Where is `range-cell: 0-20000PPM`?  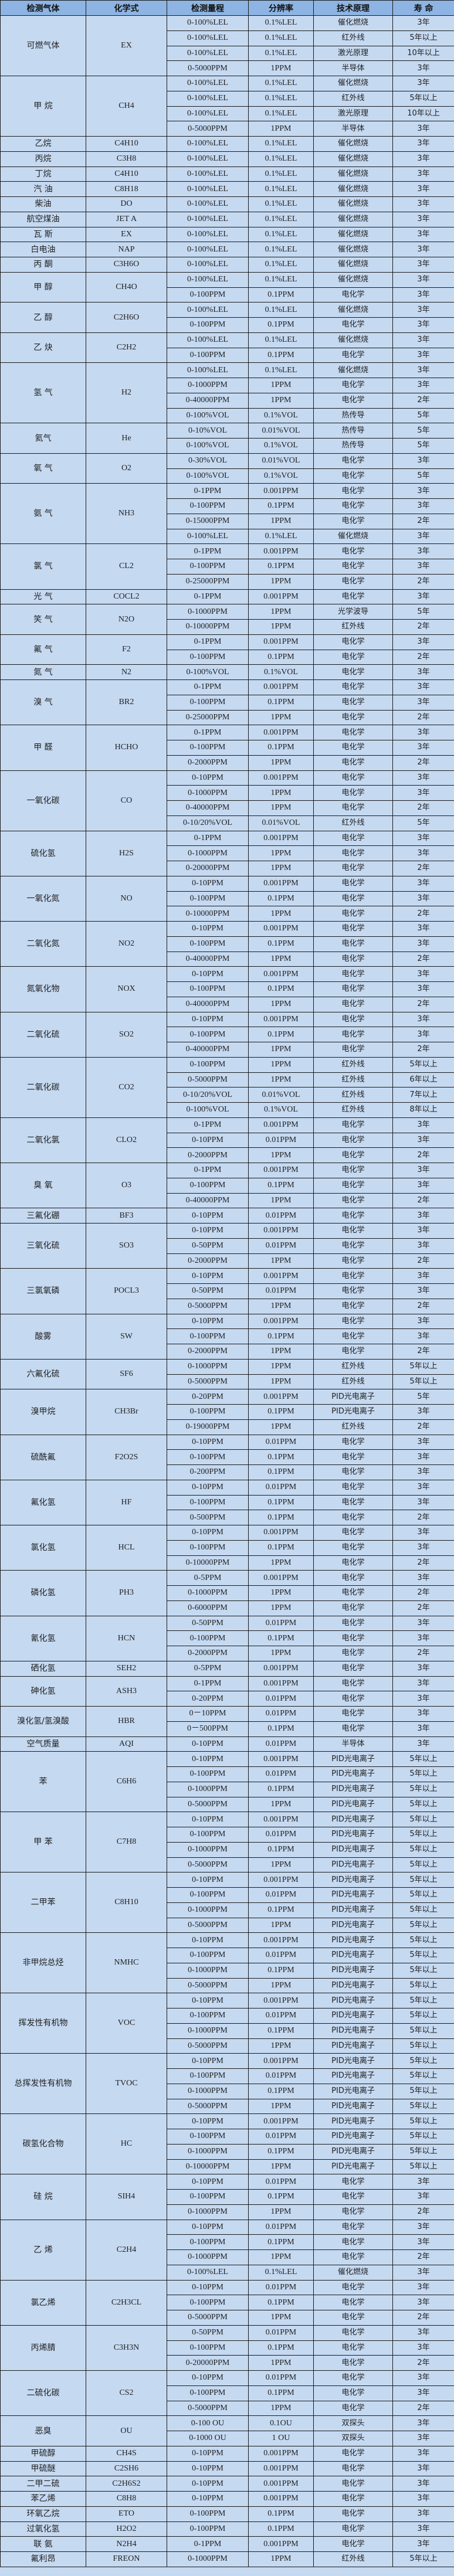
range-cell: 0-20000PPM is located at coordinates (208, 2363).